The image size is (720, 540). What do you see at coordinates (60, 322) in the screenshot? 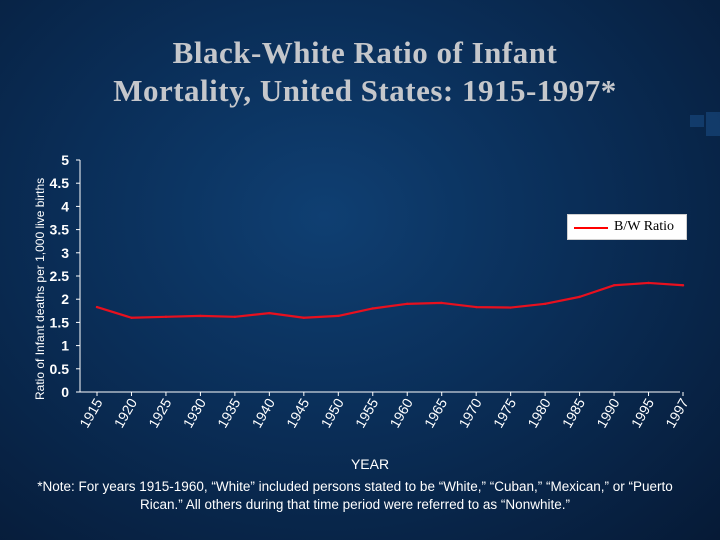
I see `y-tick-label: 1.5` at bounding box center [60, 322].